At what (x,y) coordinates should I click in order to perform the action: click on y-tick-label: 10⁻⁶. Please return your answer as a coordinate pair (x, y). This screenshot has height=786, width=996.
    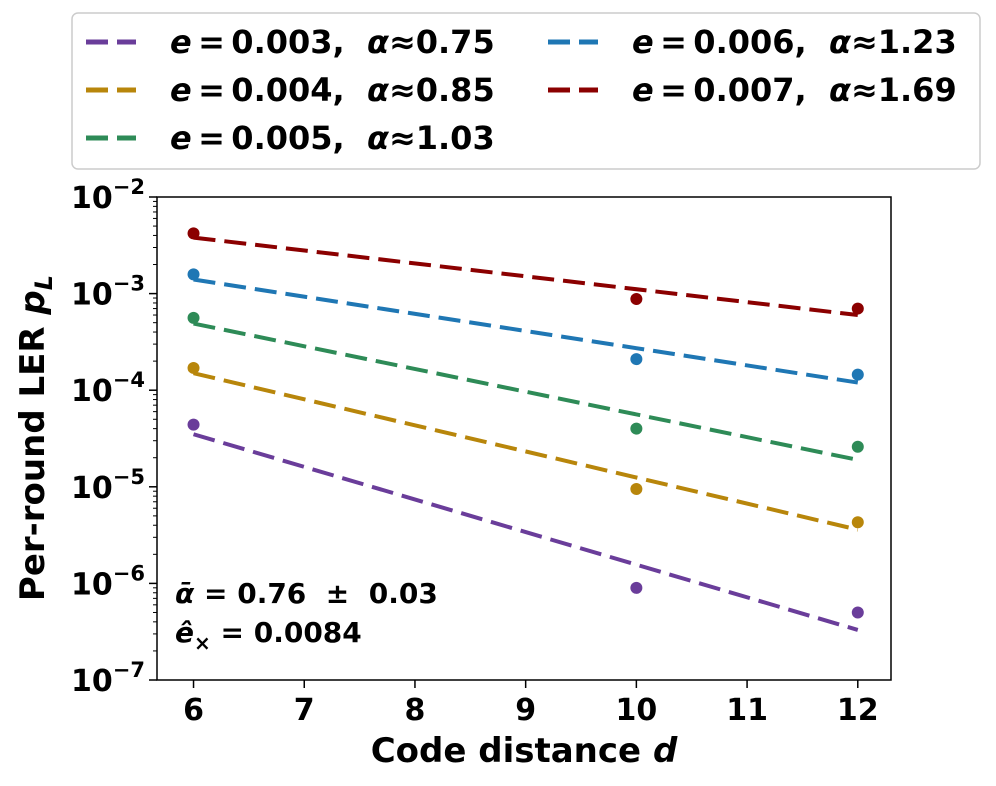
    Looking at the image, I should click on (108, 581).